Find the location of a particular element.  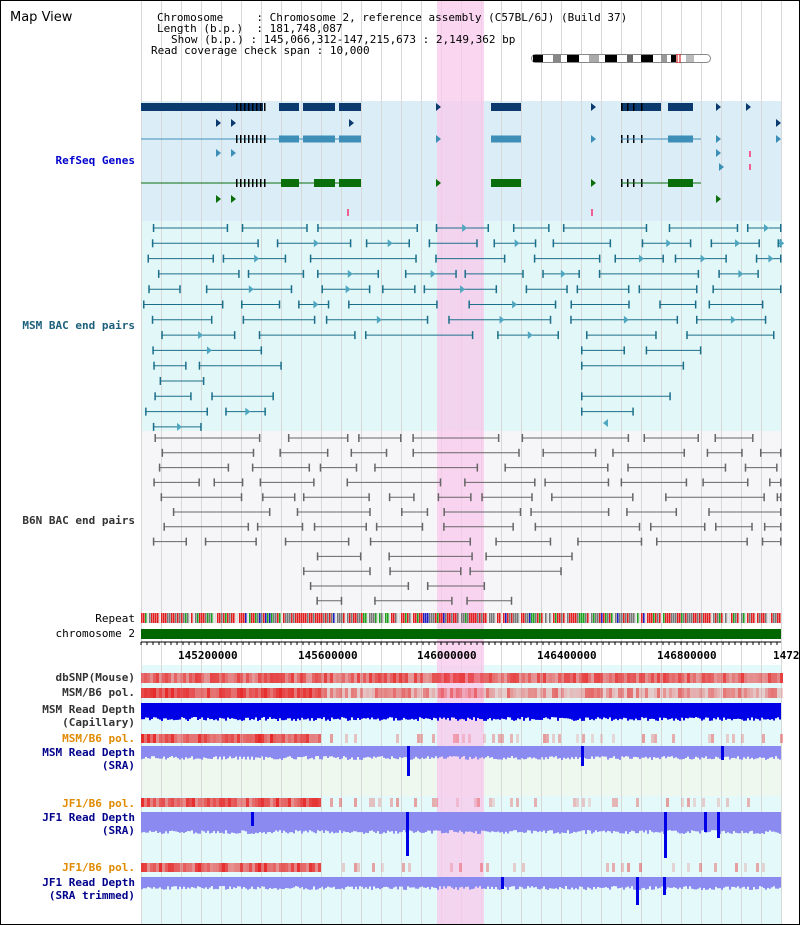

depth-spike is located at coordinates (637, 891).